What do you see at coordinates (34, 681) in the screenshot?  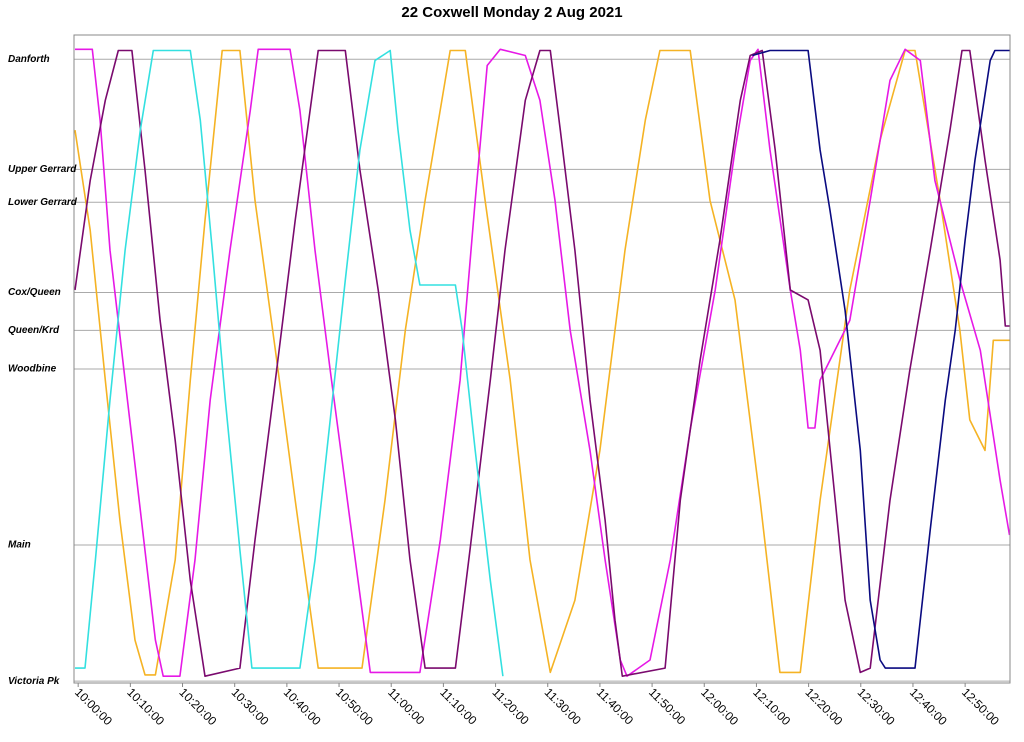 I see `y-tick-label: Victoria Pk` at bounding box center [34, 681].